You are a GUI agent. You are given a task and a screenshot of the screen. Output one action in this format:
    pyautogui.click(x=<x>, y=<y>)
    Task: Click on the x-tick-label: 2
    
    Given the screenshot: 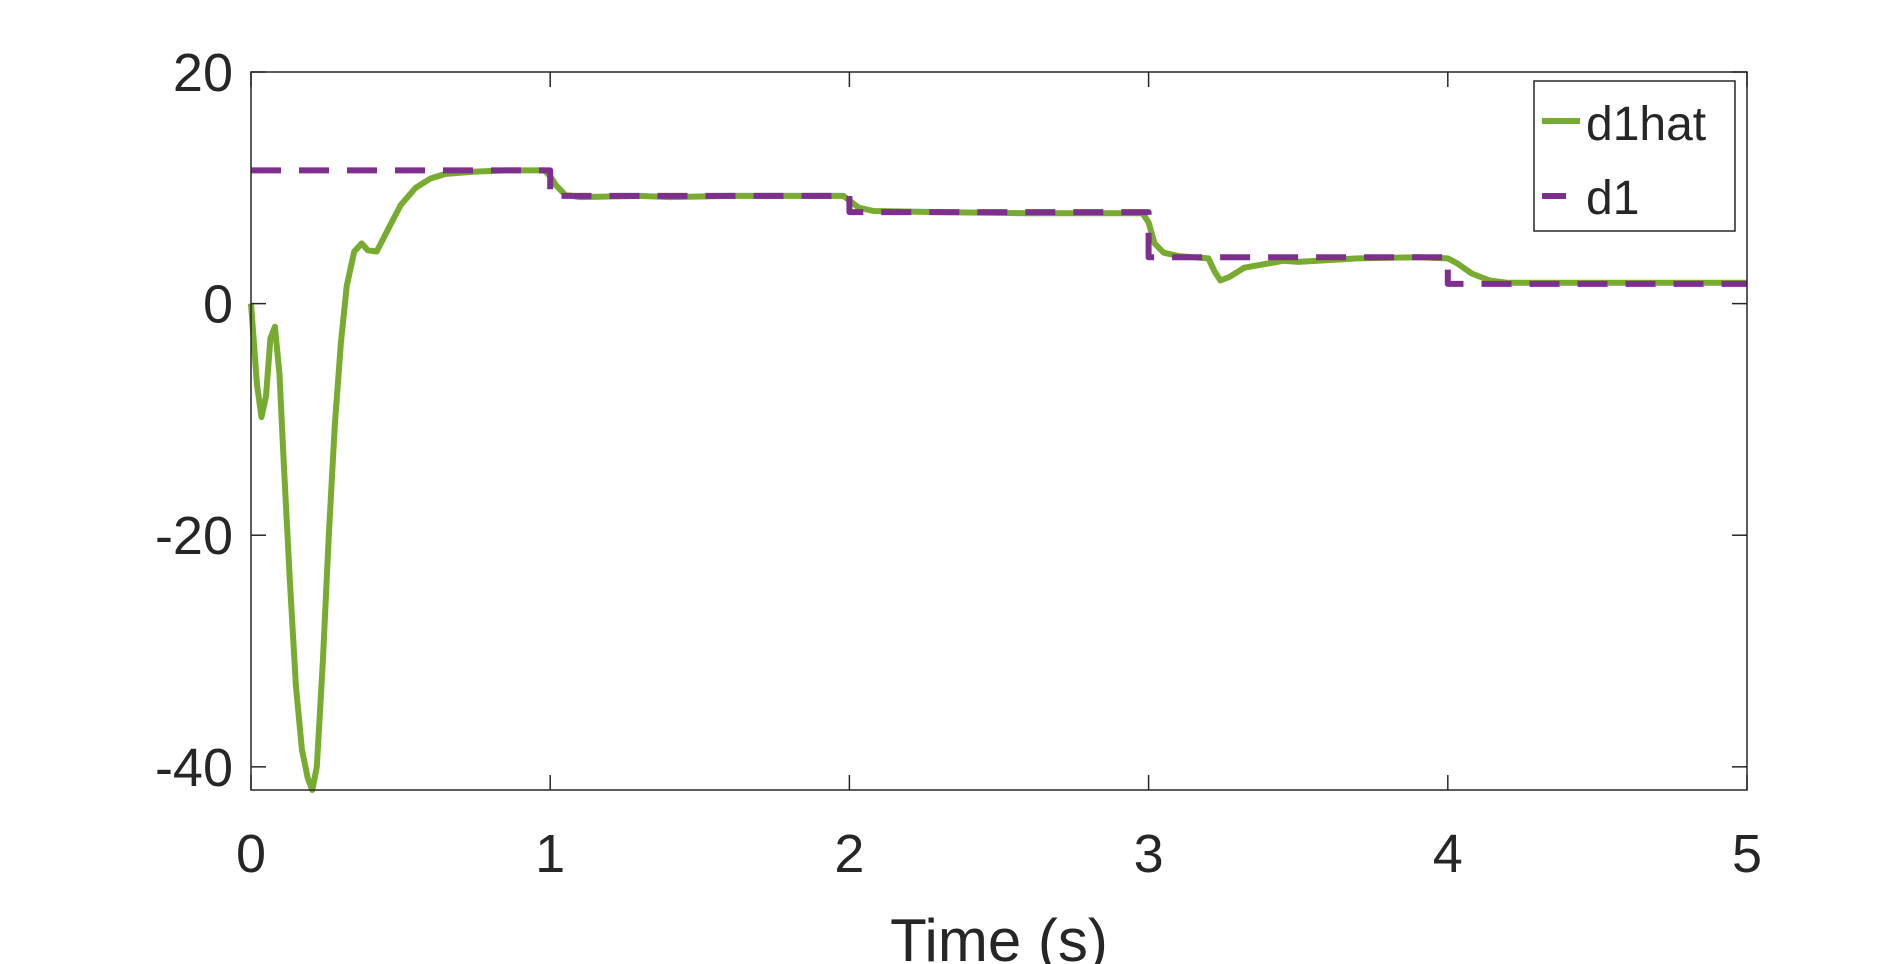 What is the action you would take?
    pyautogui.click(x=849, y=854)
    